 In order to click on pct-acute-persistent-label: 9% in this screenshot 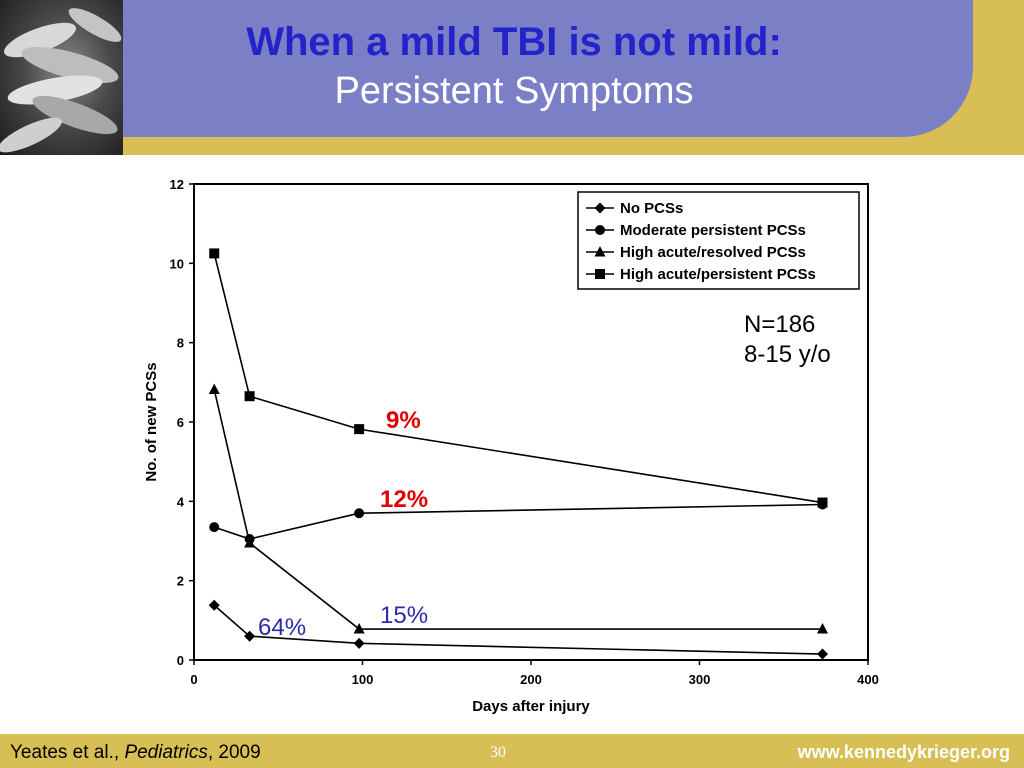, I will do `click(403, 420)`.